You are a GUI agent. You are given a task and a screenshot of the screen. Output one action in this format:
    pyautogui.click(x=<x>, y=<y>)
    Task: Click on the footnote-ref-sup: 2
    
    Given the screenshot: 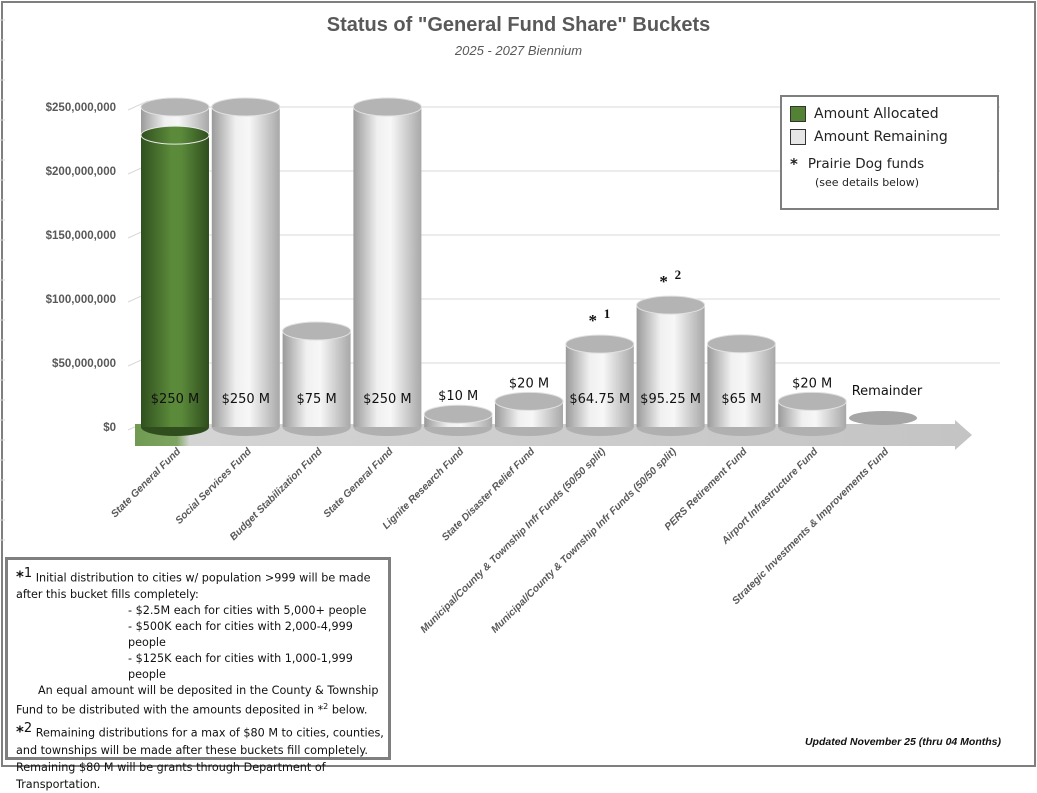 What is the action you would take?
    pyautogui.click(x=326, y=706)
    